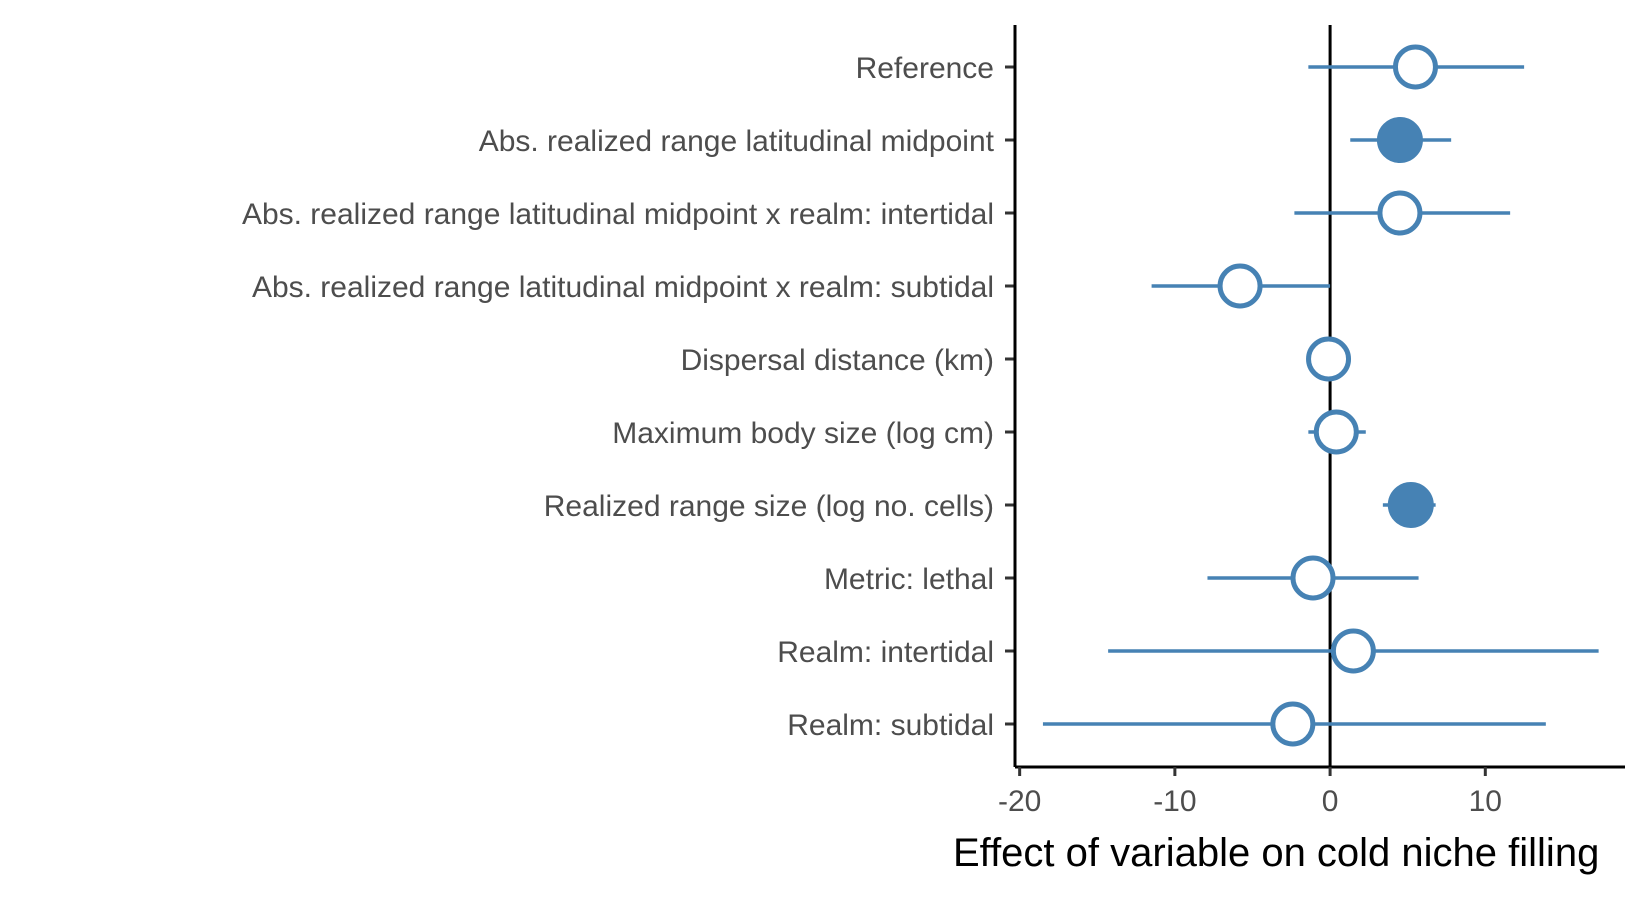 This screenshot has width=1650, height=900. What do you see at coordinates (1174, 801) in the screenshot?
I see `x-tick-label: -10` at bounding box center [1174, 801].